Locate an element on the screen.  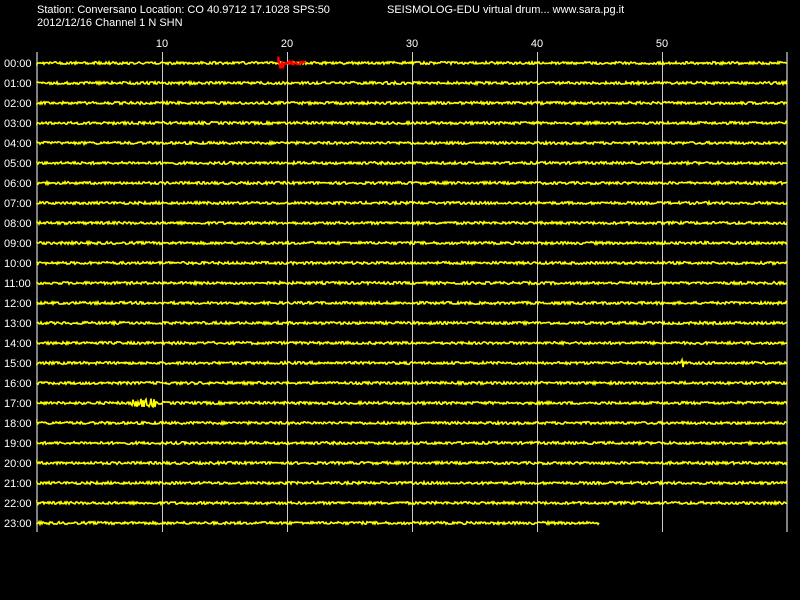
hour-label: 16:00 is located at coordinates (18, 384).